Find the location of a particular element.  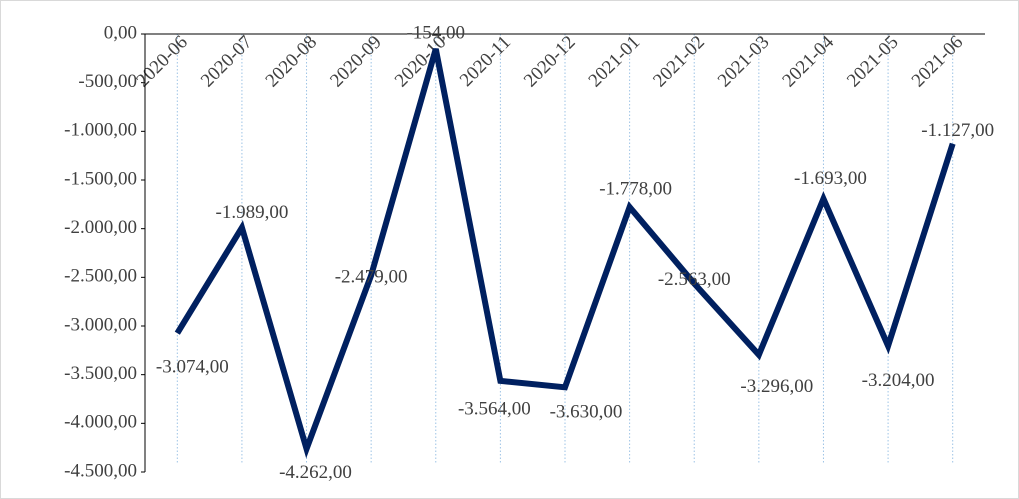

y-tick-label: 0,00 is located at coordinates (120, 32).